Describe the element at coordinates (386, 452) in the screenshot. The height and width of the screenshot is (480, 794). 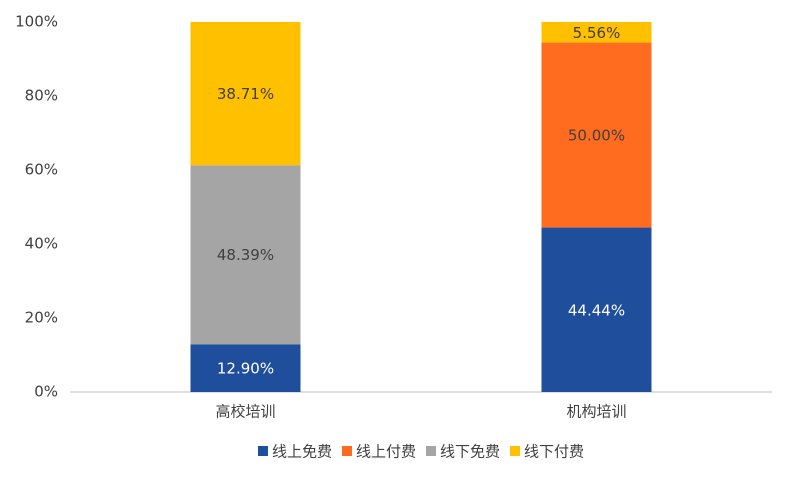
I see `legend-label: 线上付费` at that location.